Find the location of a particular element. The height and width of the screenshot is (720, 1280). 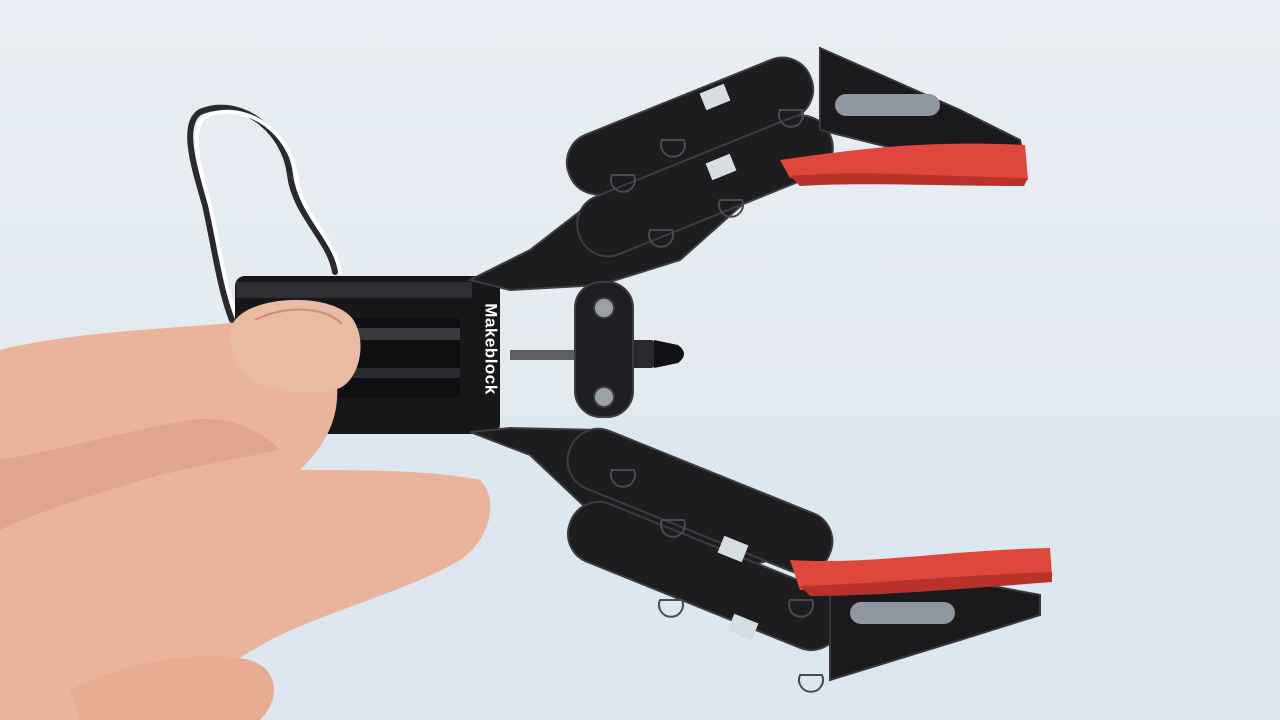

thumb is located at coordinates (295, 346).